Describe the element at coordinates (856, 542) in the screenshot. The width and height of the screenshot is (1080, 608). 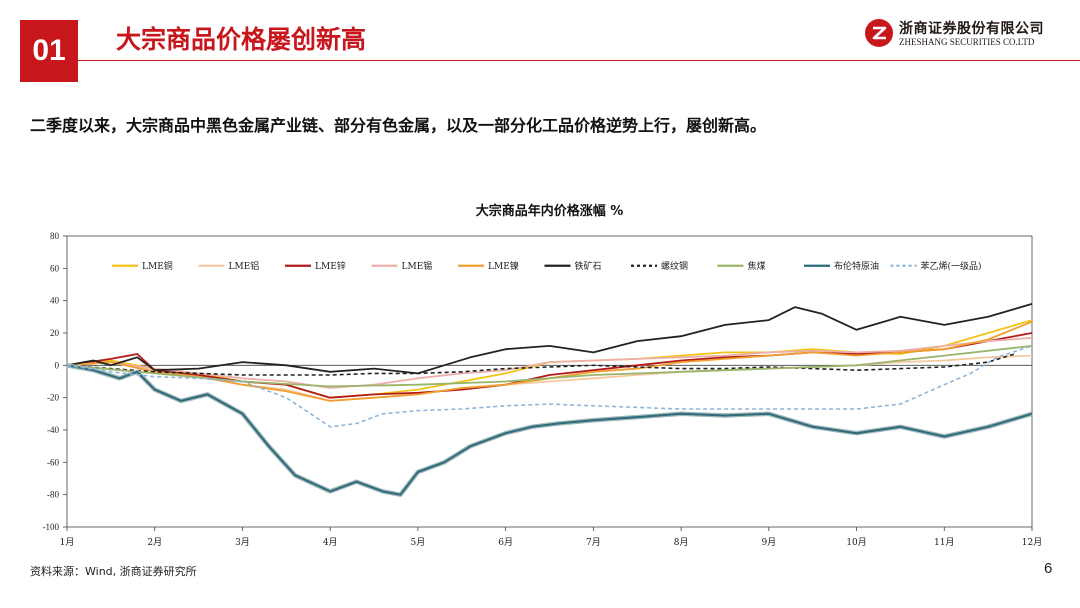
I see `x-tick-label: 10月` at that location.